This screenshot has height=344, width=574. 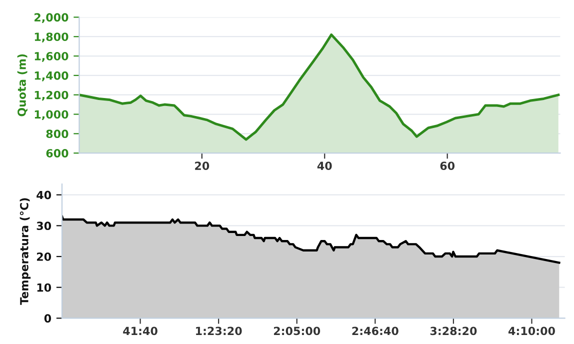 What do you see at coordinates (44, 195) in the screenshot?
I see `y-tick-label: 40` at bounding box center [44, 195].